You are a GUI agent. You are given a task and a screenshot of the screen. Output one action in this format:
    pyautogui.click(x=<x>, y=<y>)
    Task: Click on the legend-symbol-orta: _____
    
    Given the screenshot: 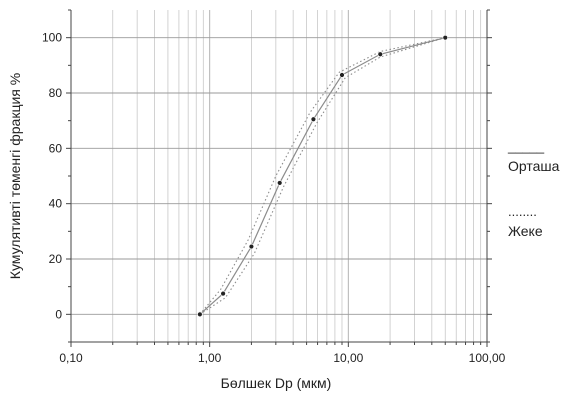 What is the action you would take?
    pyautogui.click(x=526, y=146)
    